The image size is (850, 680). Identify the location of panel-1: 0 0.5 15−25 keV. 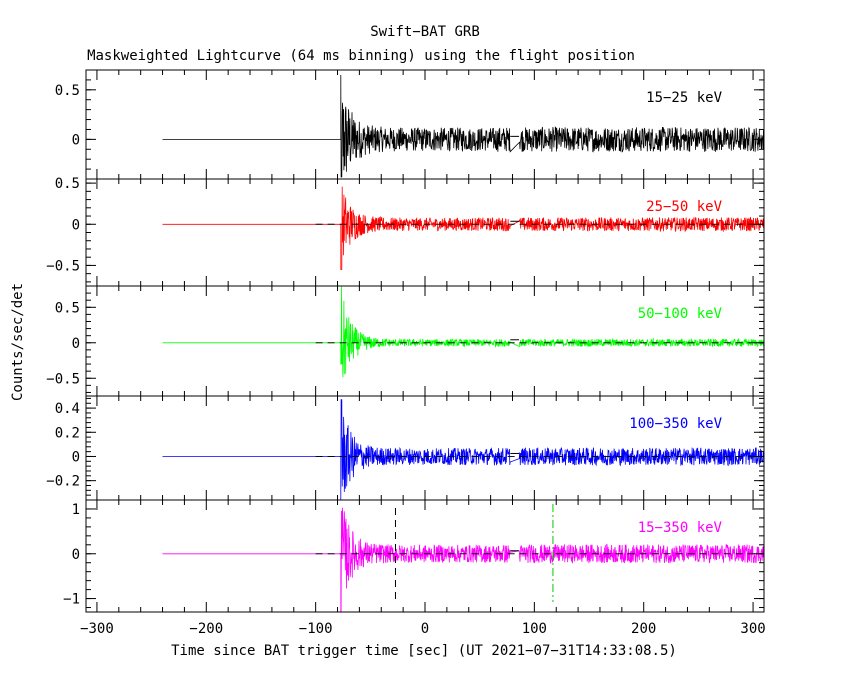
(410, 124).